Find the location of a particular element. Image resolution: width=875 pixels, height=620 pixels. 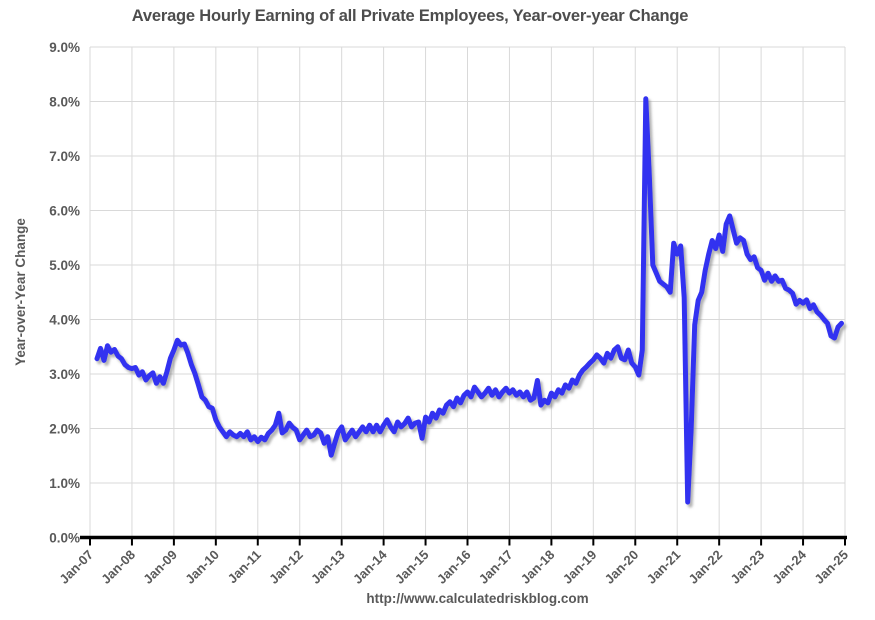

x-tick-label: Jan-16 is located at coordinates (454, 567).